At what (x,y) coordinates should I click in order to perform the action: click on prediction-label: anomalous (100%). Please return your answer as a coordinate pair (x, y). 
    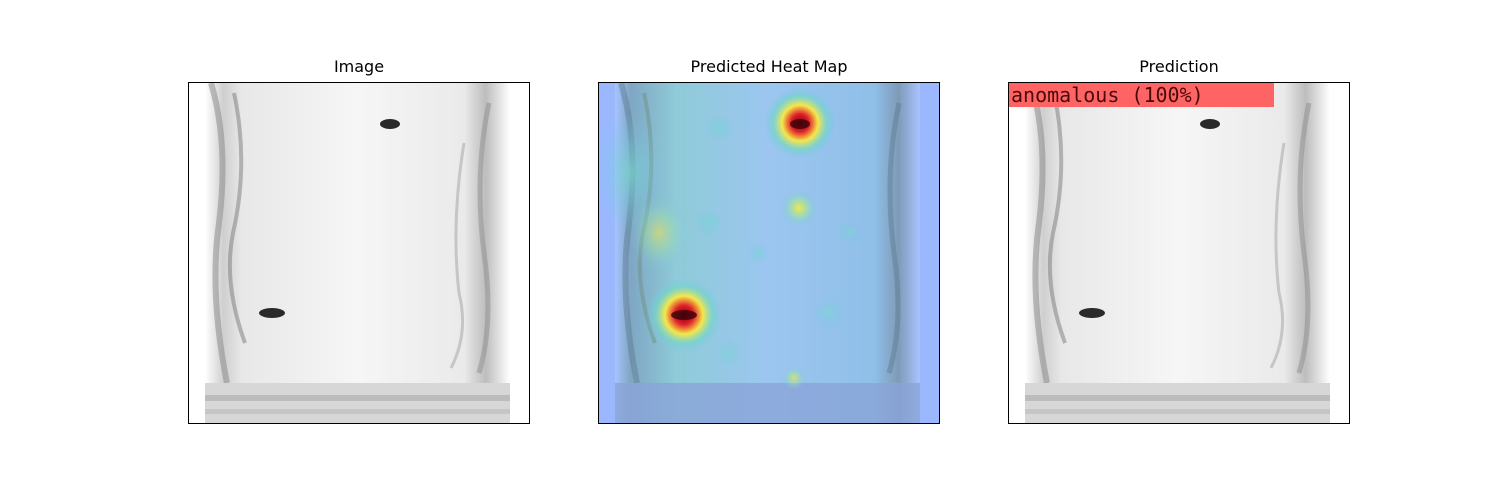
    Looking at the image, I should click on (1141, 95).